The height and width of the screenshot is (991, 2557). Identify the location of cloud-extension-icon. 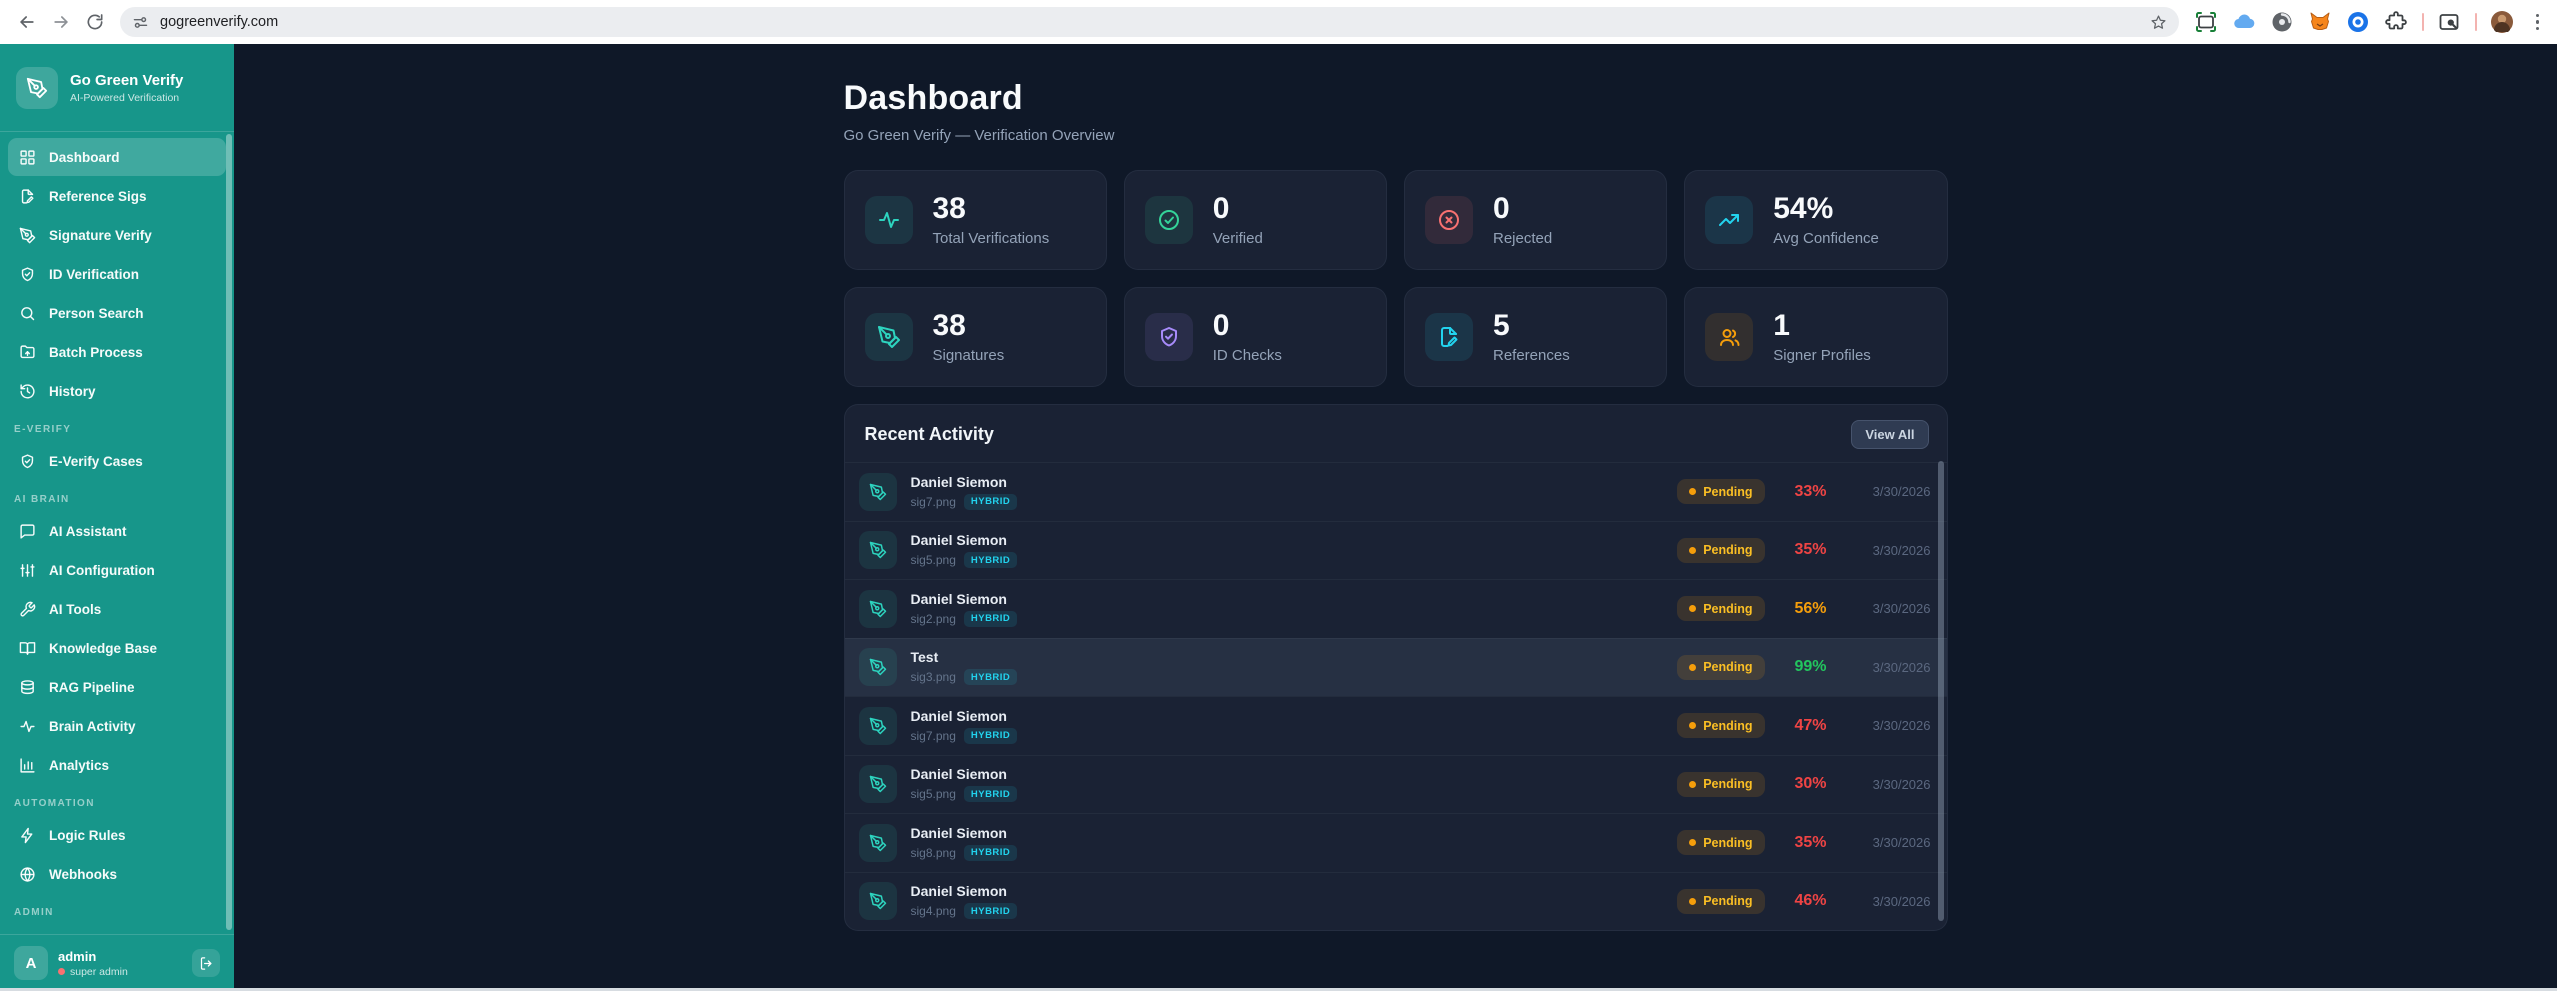
(2244, 22).